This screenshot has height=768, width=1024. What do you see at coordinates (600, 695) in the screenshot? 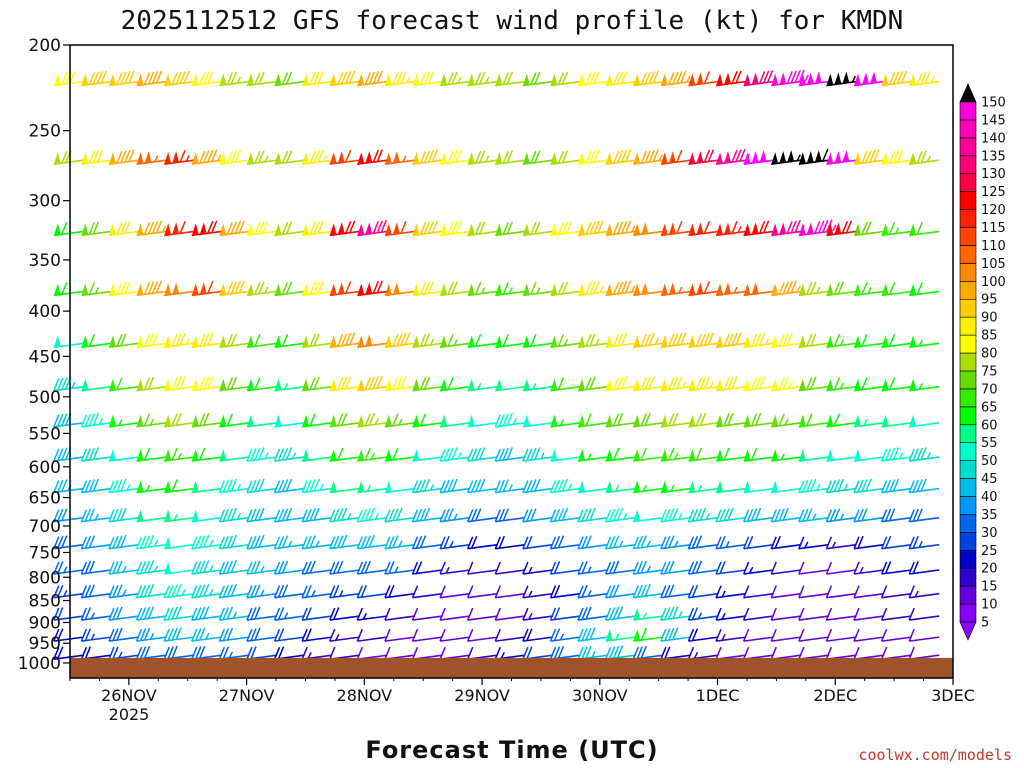
I see `x-tick-label: 30NOV` at bounding box center [600, 695].